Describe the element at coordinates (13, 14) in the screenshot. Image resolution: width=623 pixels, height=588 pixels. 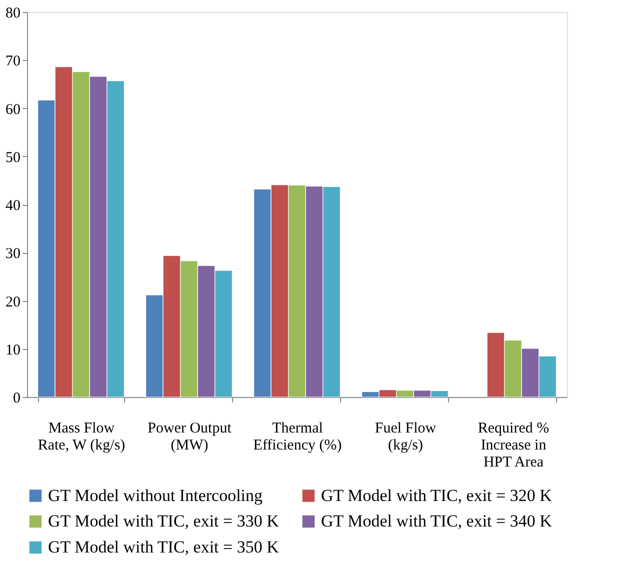
I see `y-tick-label: 80` at that location.